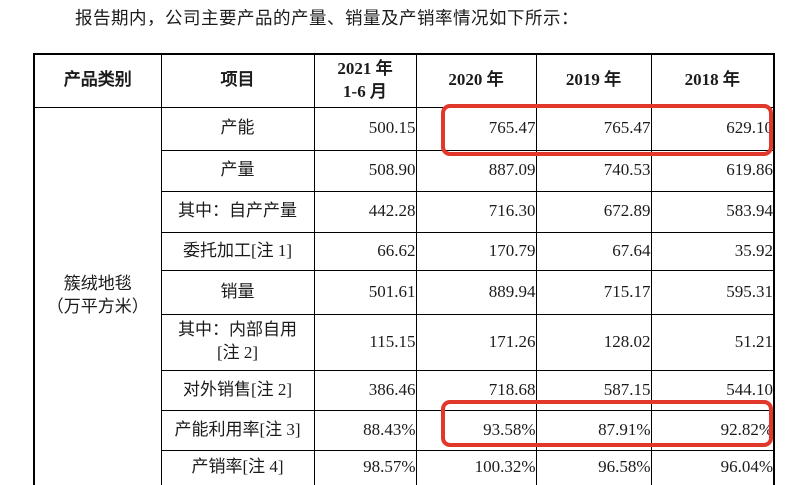 This screenshot has height=485, width=807. What do you see at coordinates (365, 211) in the screenshot?
I see `value-2021: 442.28` at bounding box center [365, 211].